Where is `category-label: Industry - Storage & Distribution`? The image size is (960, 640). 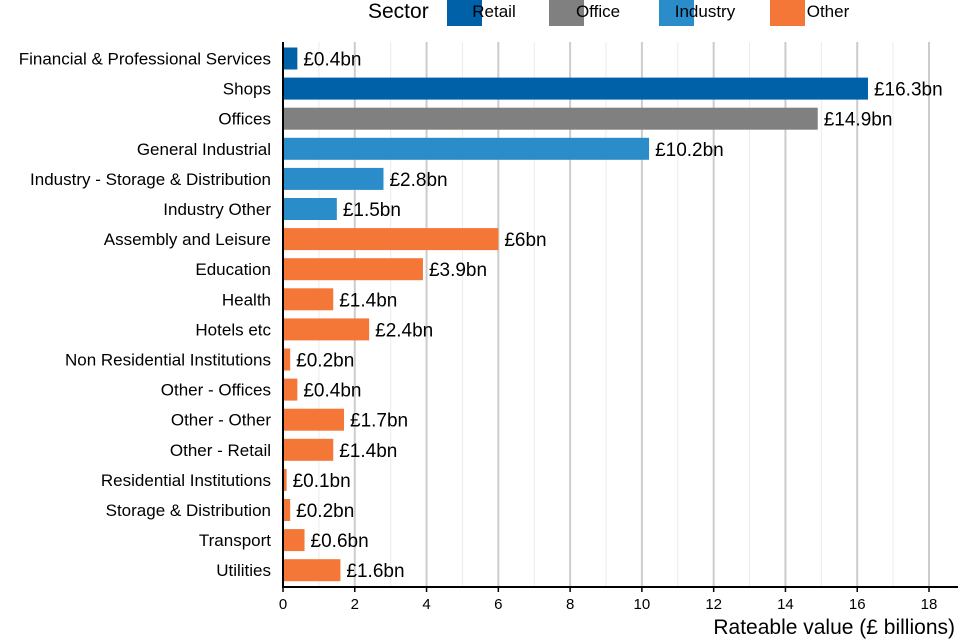
category-label: Industry - Storage & Distribution is located at coordinates (150, 179).